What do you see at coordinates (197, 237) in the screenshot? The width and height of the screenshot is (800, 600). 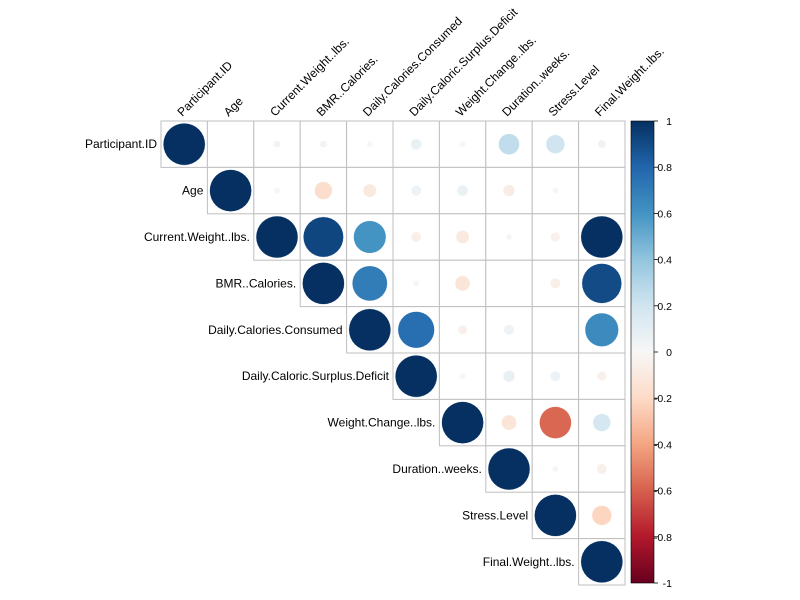 I see `row-label: Current.Weight..lbs.` at bounding box center [197, 237].